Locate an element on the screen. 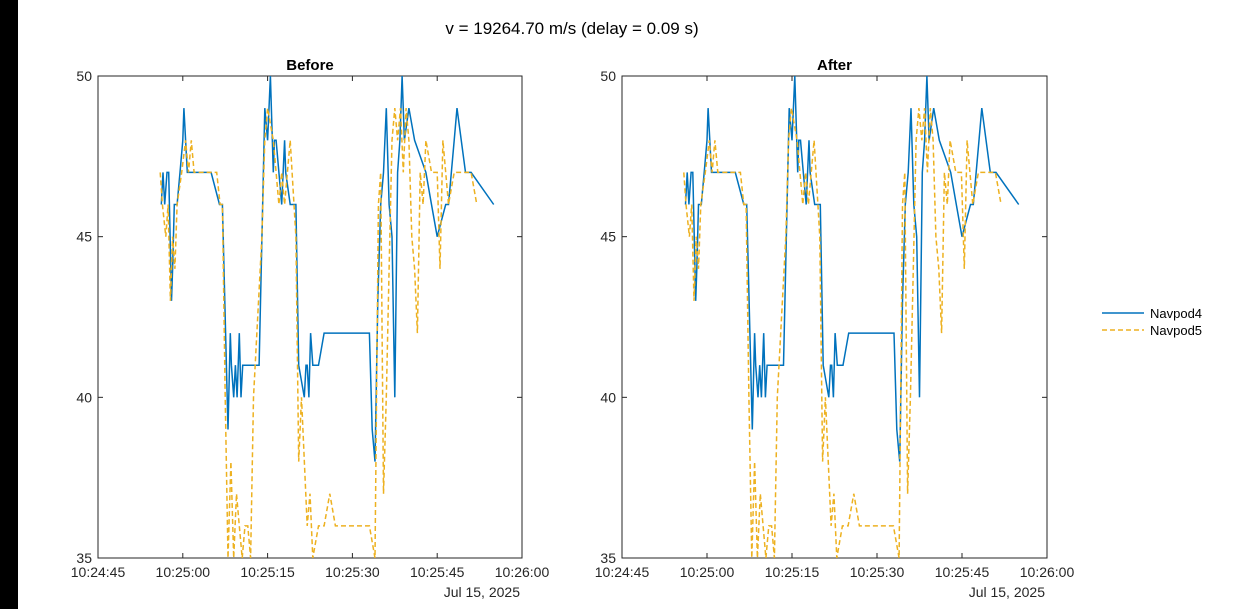 This screenshot has height=609, width=1238. legend: Navpod4 Navpod5 is located at coordinates (1167, 323).